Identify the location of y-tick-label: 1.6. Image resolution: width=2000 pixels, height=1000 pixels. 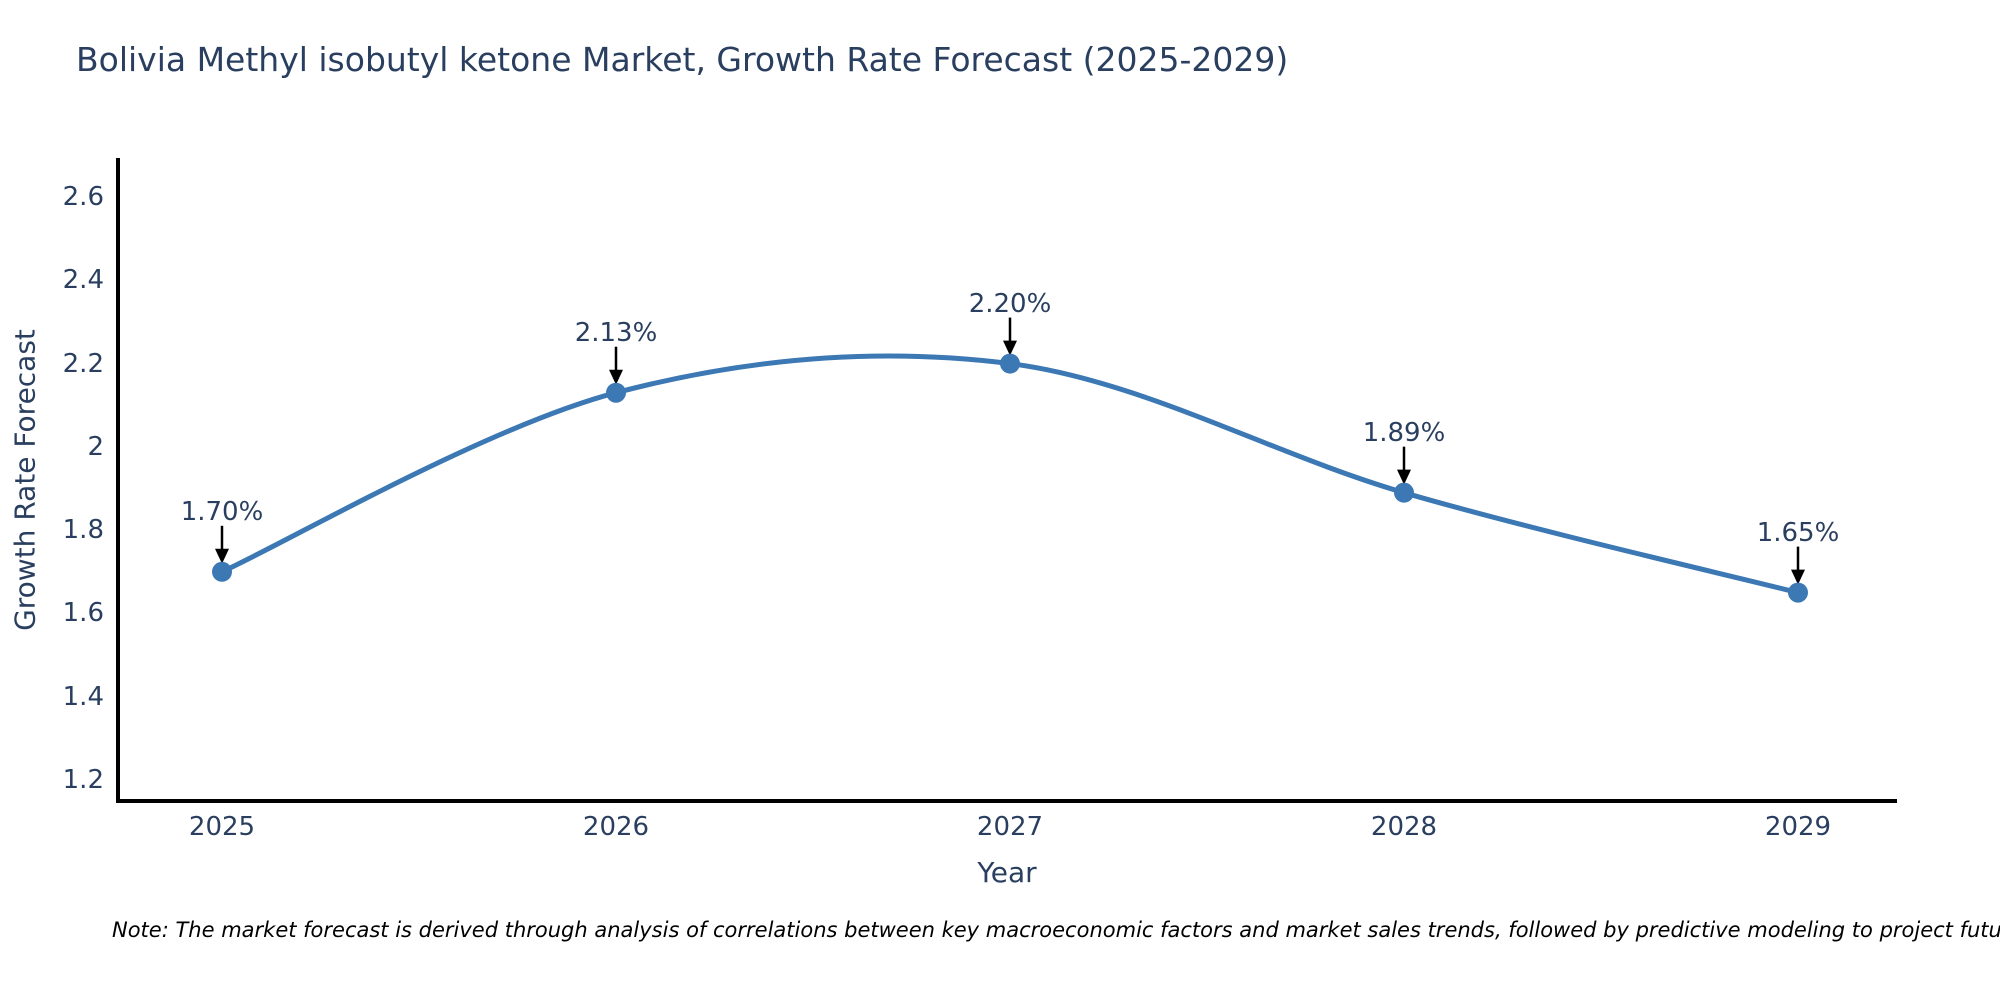
(83, 613).